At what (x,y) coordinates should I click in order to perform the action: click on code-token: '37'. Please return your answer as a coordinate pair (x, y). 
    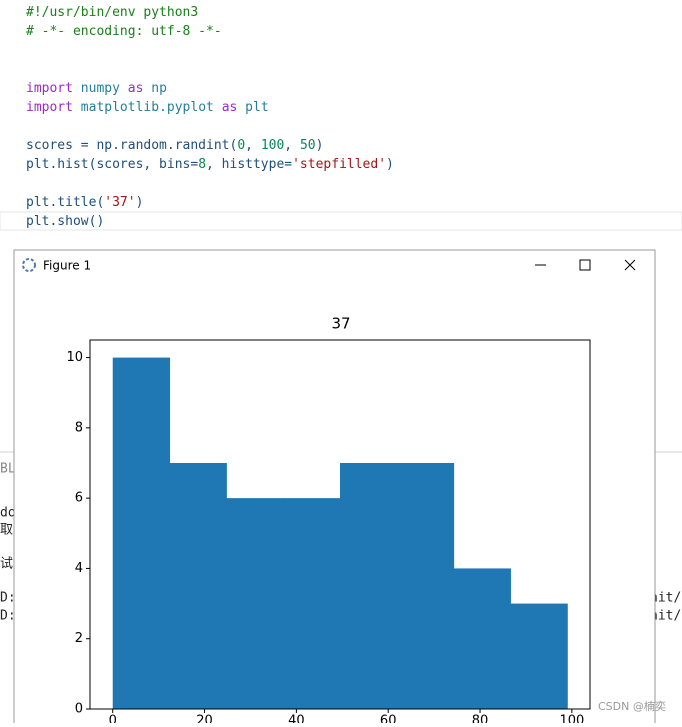
    Looking at the image, I should click on (119, 202).